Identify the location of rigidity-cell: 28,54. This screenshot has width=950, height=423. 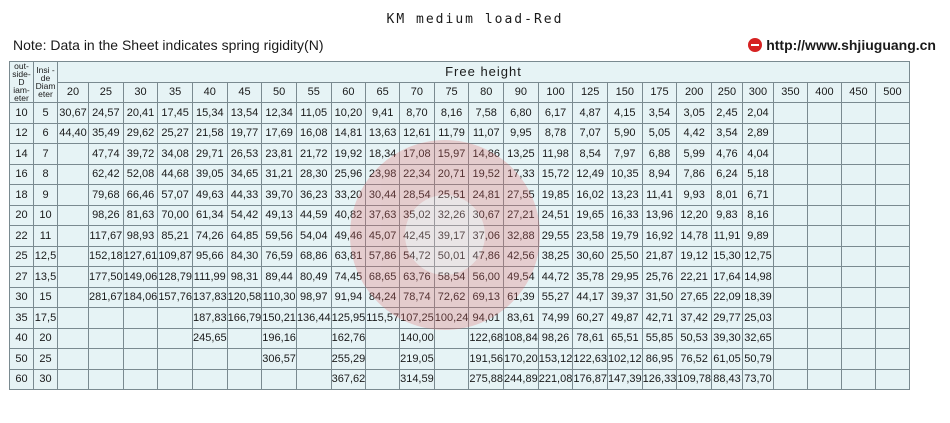
(417, 195).